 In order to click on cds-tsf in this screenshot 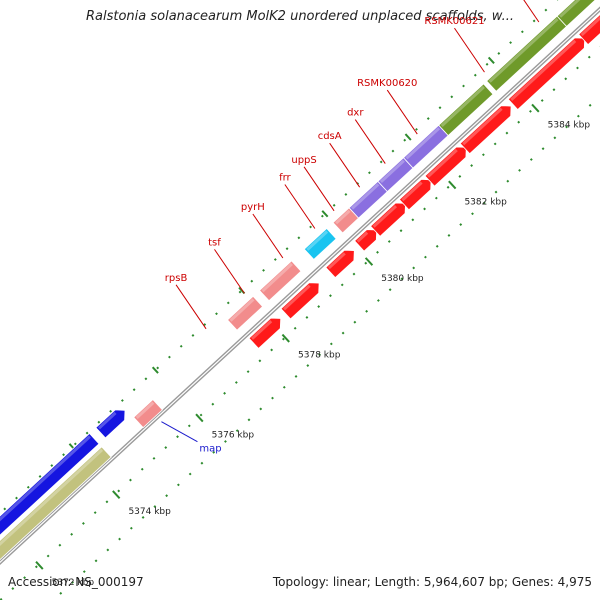, I will do `click(300, 301)`.